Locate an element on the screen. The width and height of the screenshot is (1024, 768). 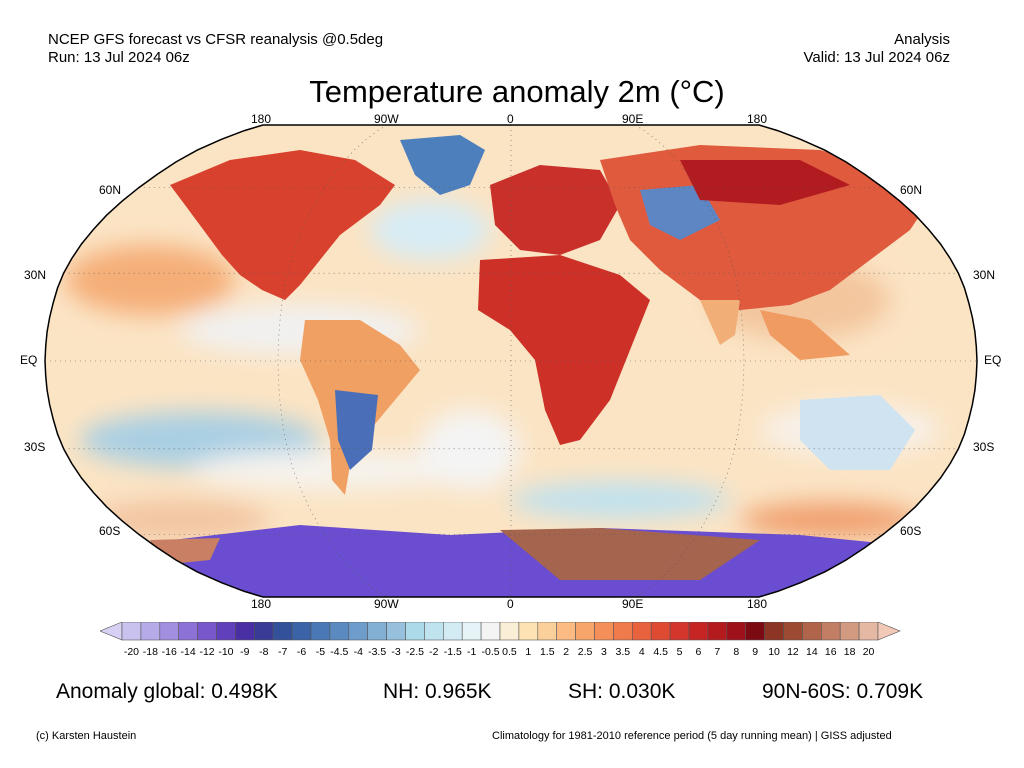
colorbar-tick-label: -14 is located at coordinates (188, 652).